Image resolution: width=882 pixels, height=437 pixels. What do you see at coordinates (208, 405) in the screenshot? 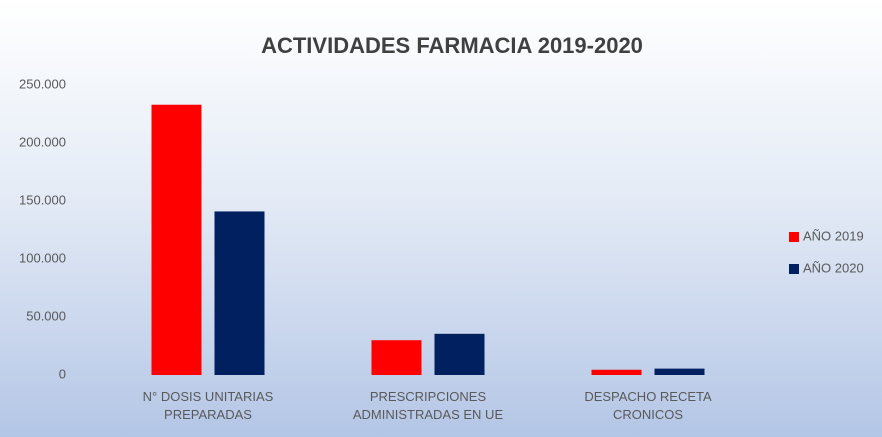
I see `x-tick-label: N° DOSIS UNITARIAS PREPARADAS` at bounding box center [208, 405].